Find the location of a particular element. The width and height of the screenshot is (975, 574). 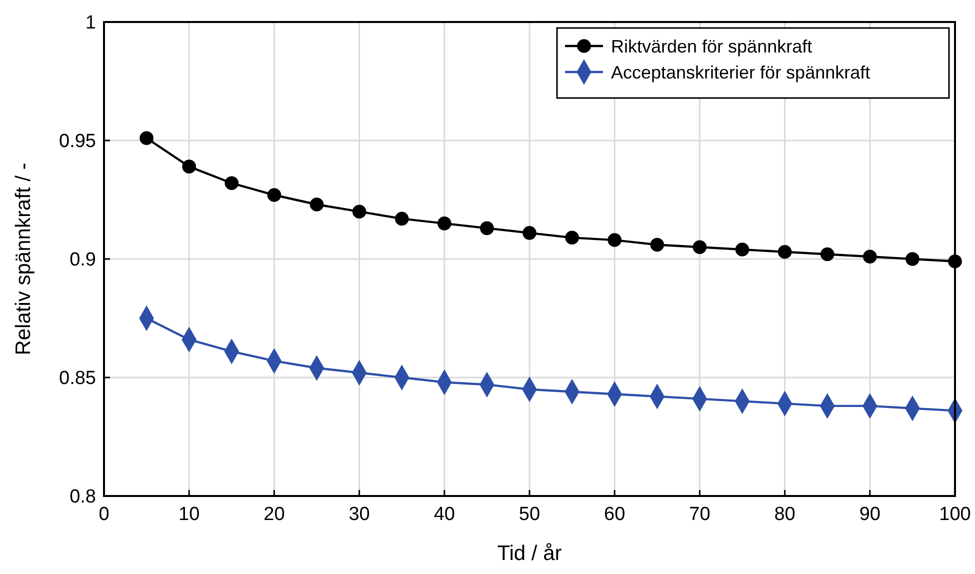

x-tick-label: 40 is located at coordinates (444, 514).